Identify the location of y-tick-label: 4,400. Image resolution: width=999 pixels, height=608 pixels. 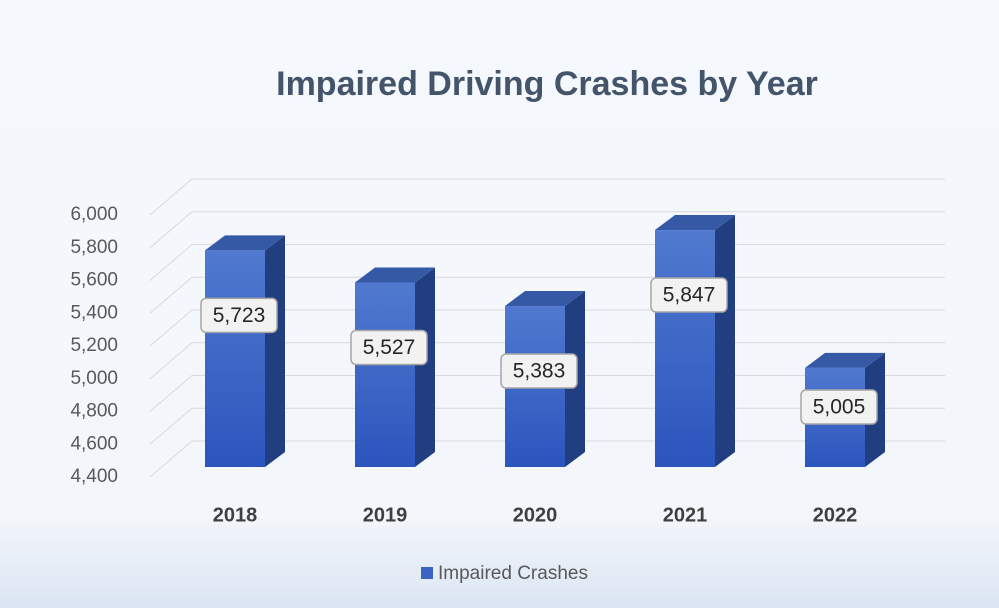
(94, 476).